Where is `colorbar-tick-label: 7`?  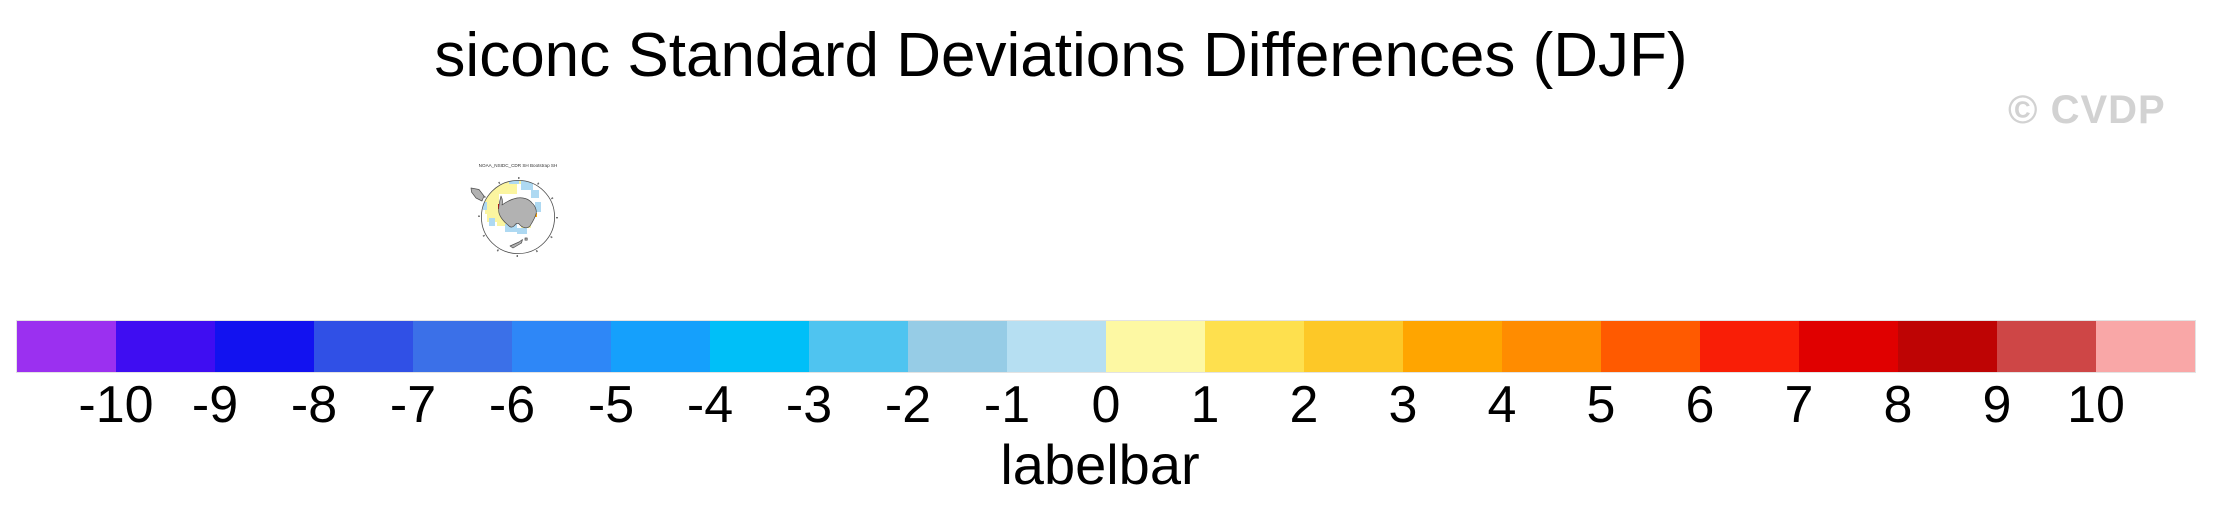 colorbar-tick-label: 7 is located at coordinates (1799, 405).